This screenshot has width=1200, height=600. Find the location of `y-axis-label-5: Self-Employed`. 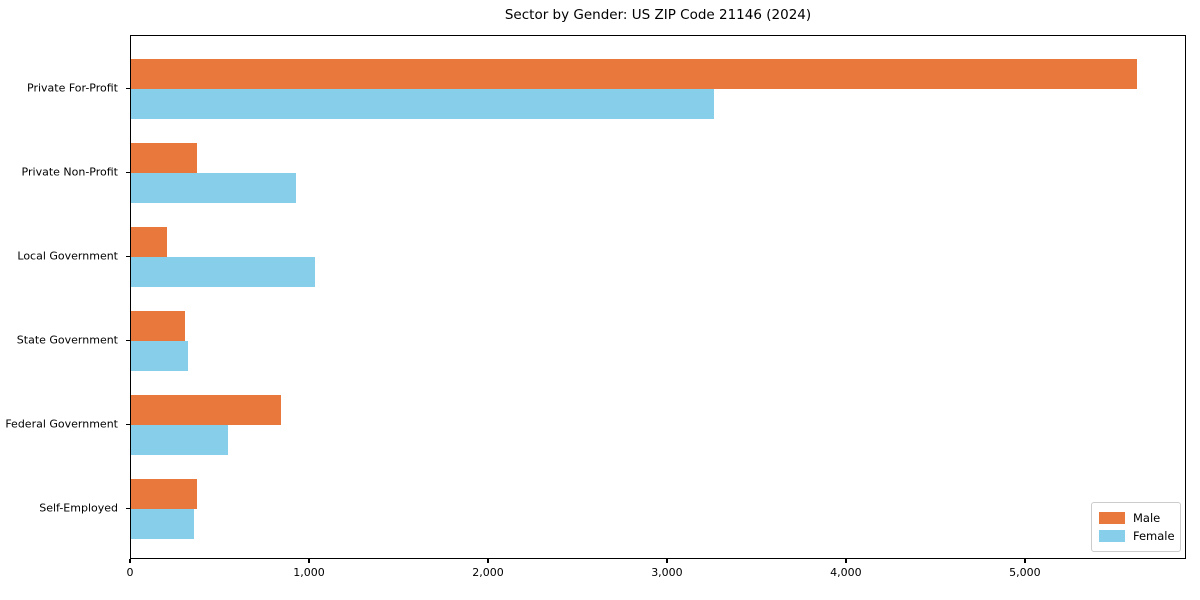

y-axis-label-5: Self-Employed is located at coordinates (78, 508).